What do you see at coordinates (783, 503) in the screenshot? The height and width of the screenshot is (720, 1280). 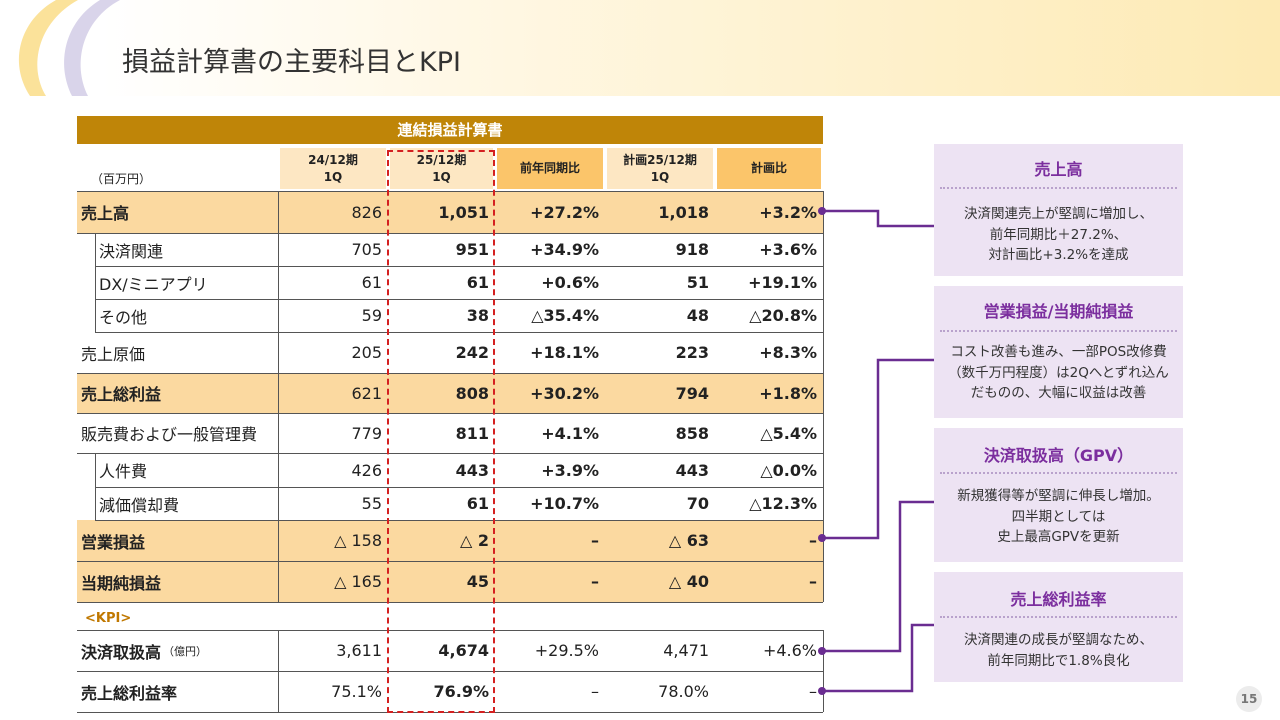 I see `table-cell: △12.3%` at bounding box center [783, 503].